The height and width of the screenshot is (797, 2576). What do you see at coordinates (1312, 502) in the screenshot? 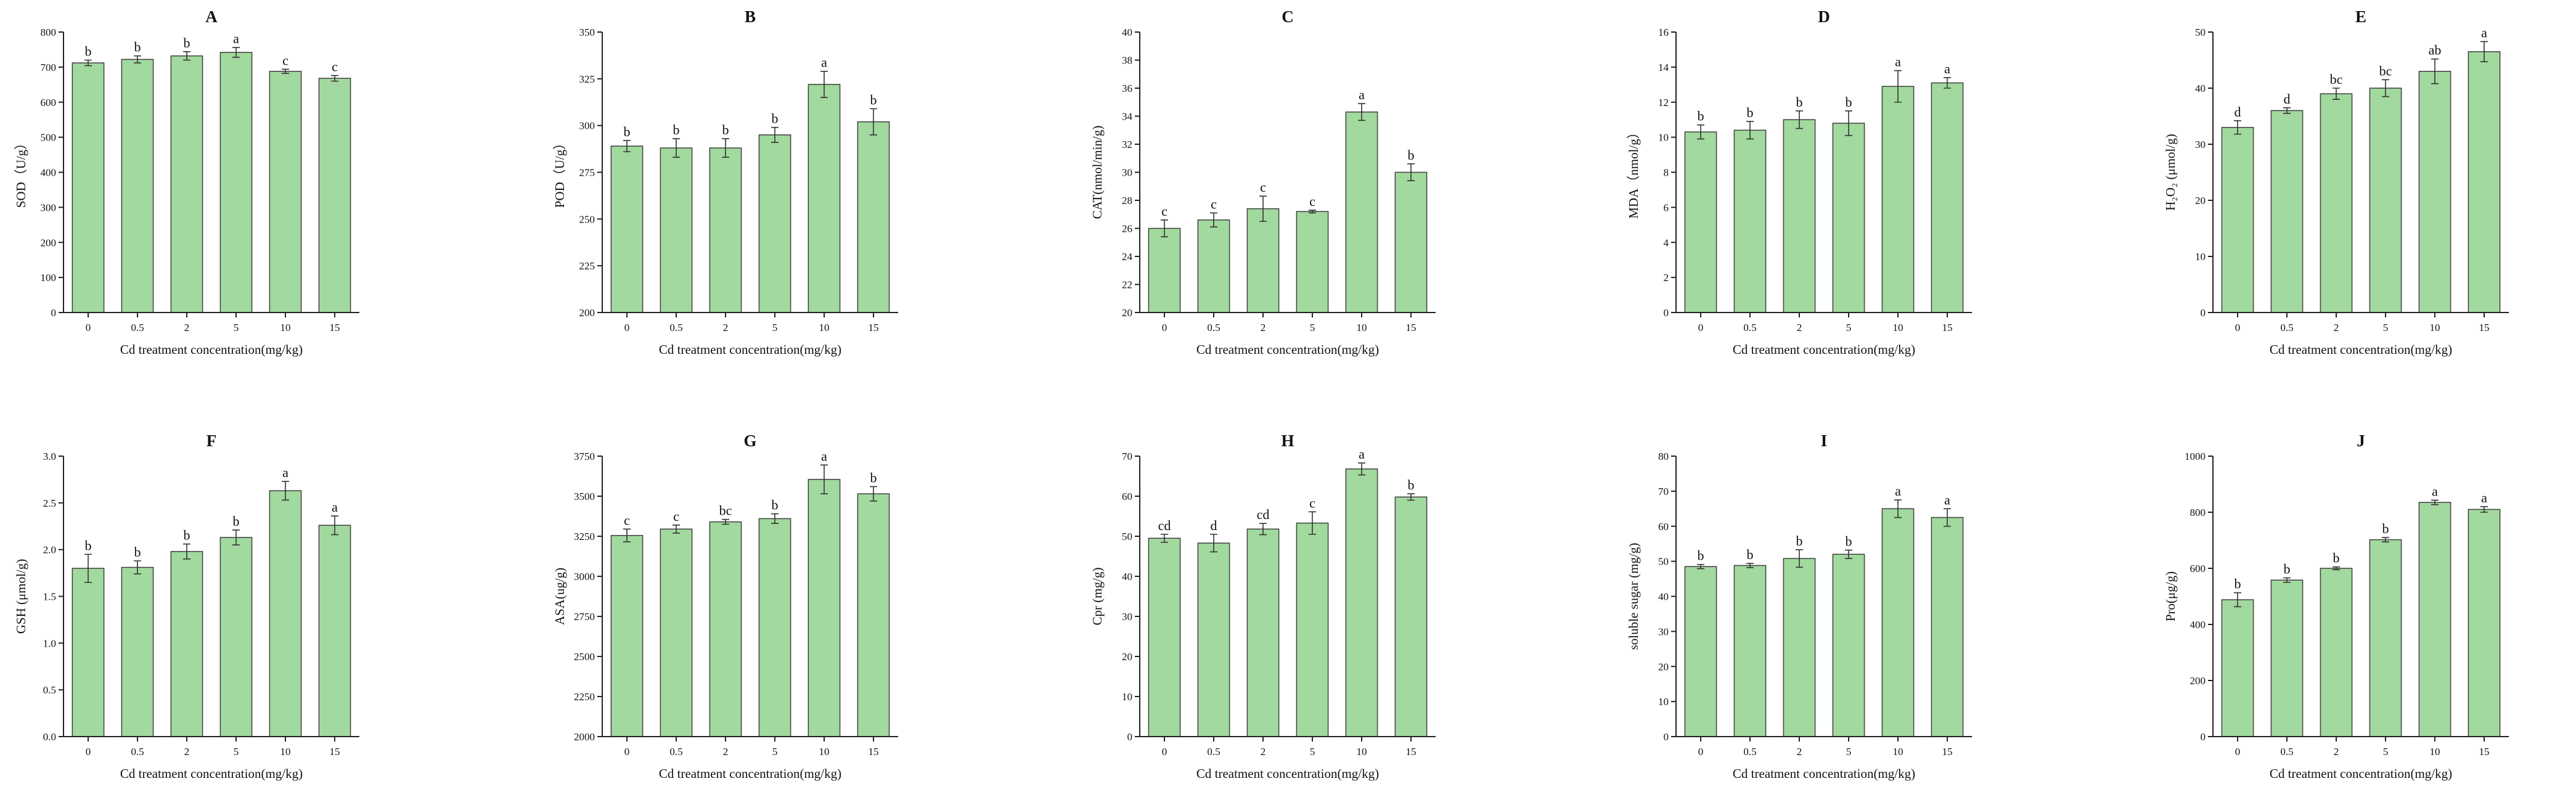
I see `sig-letter-h-3: c` at bounding box center [1312, 502].